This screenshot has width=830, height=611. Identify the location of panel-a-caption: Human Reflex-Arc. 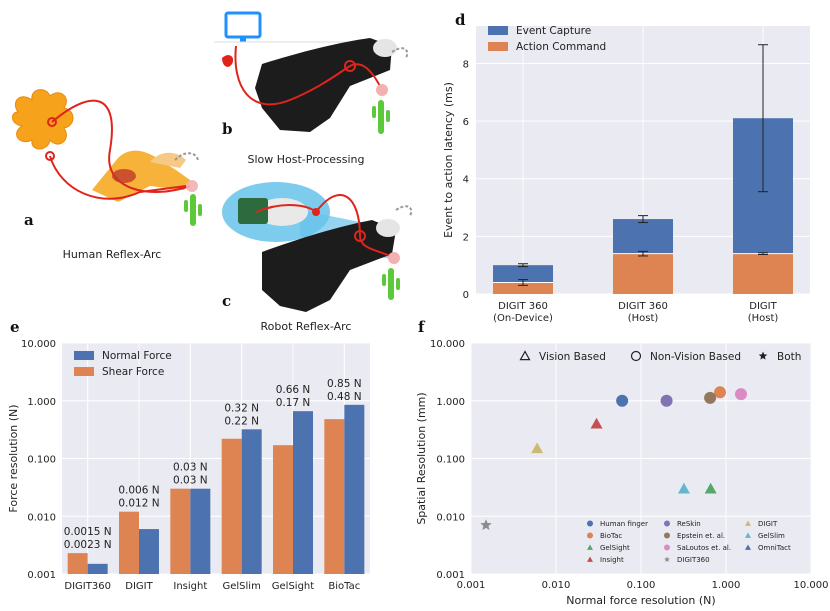
(112, 254).